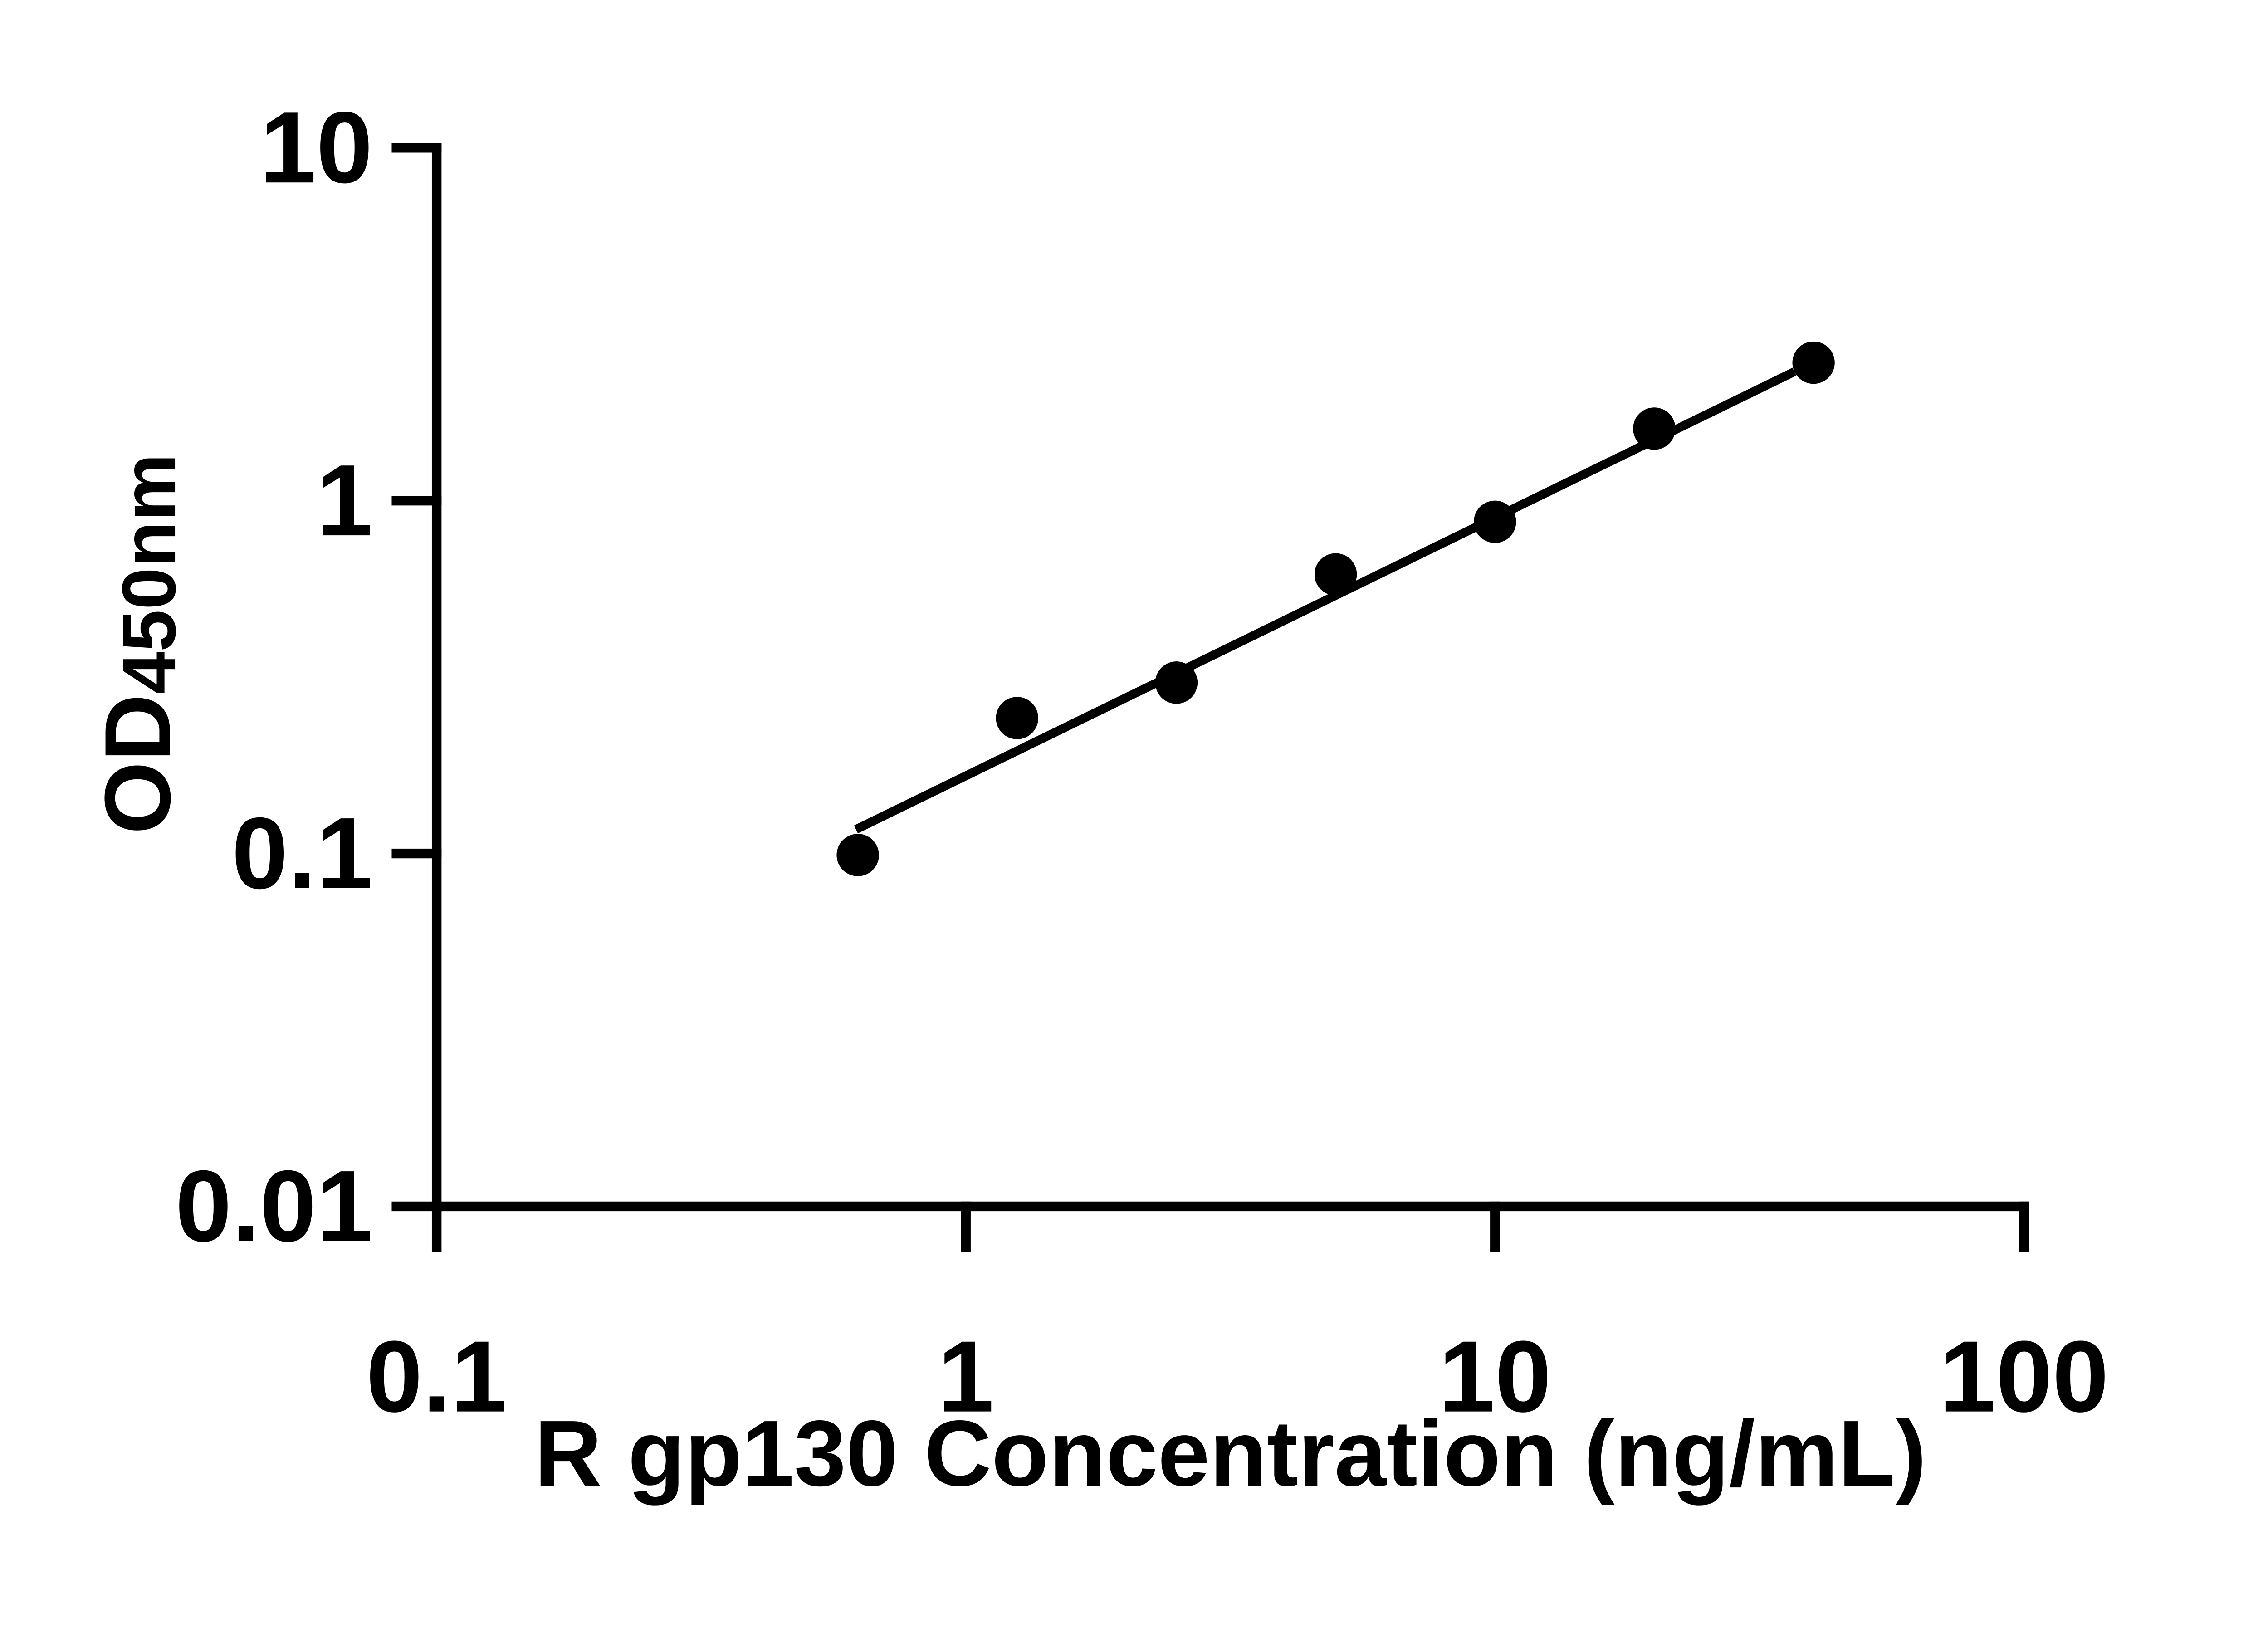  What do you see at coordinates (1230, 1453) in the screenshot?
I see `x-axis-title: R gp130 Concentration (ng/mL)` at bounding box center [1230, 1453].